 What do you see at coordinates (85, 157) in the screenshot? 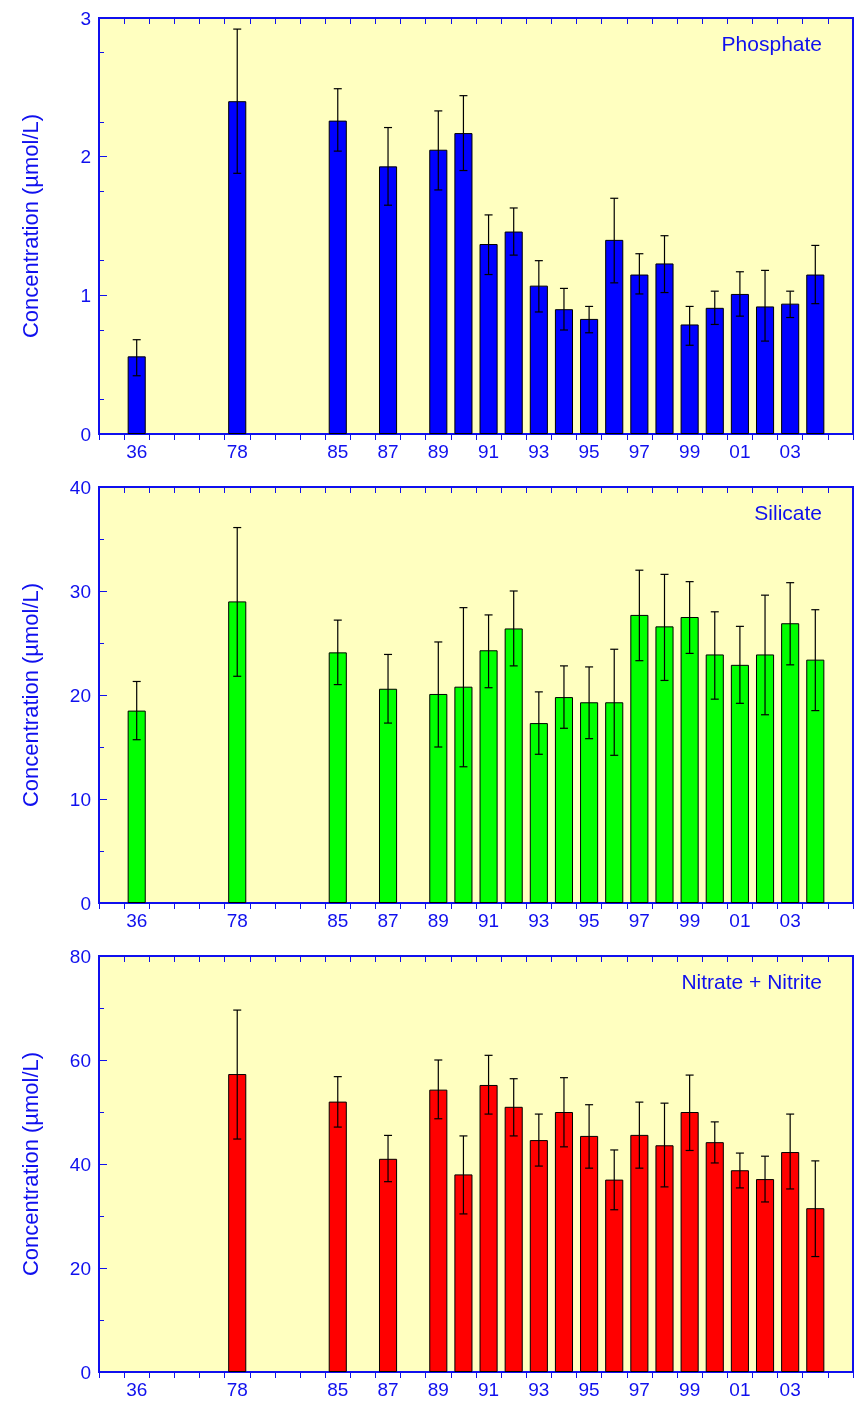
I see `y-tick-label: 2` at bounding box center [85, 157].